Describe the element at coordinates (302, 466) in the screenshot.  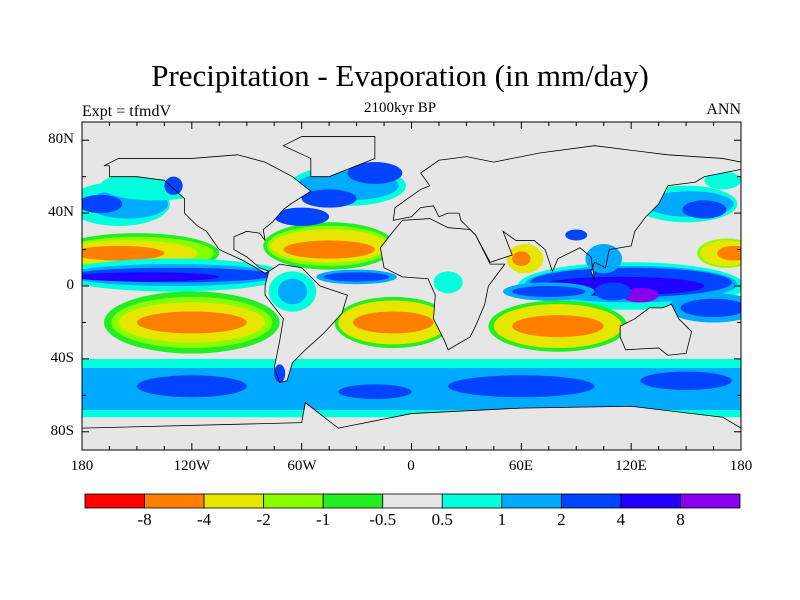
I see `lon-label: 60W` at that location.